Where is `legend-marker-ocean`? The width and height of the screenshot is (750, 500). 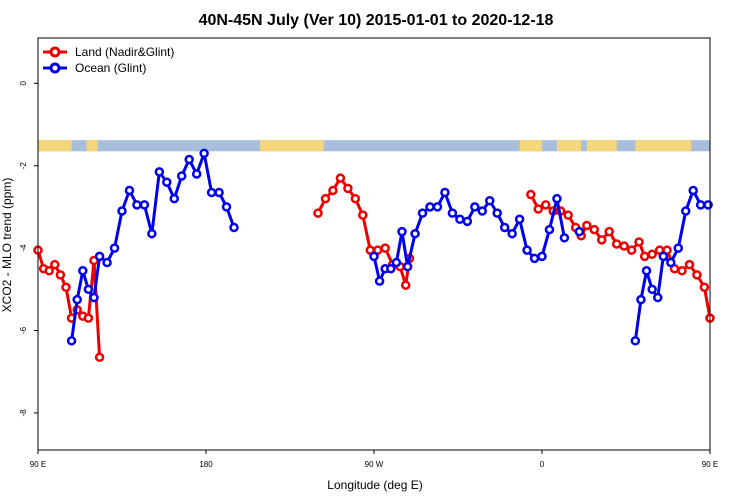
legend-marker-ocean is located at coordinates (55, 68).